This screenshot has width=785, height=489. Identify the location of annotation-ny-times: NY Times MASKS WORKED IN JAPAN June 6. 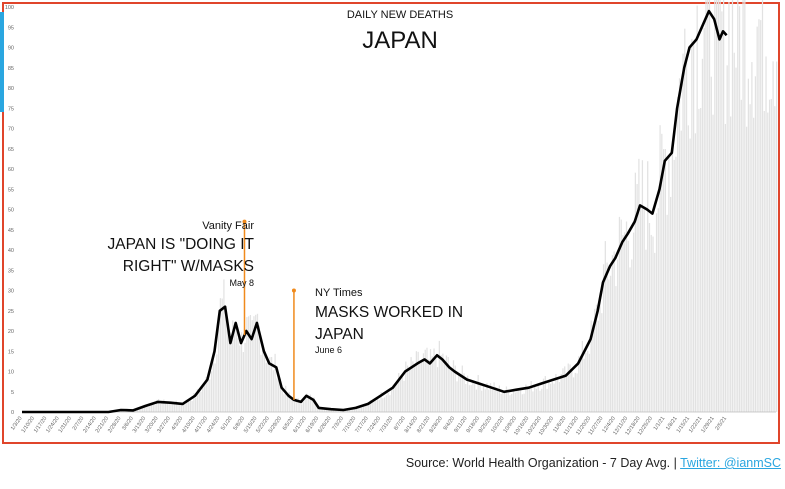
(377, 343).